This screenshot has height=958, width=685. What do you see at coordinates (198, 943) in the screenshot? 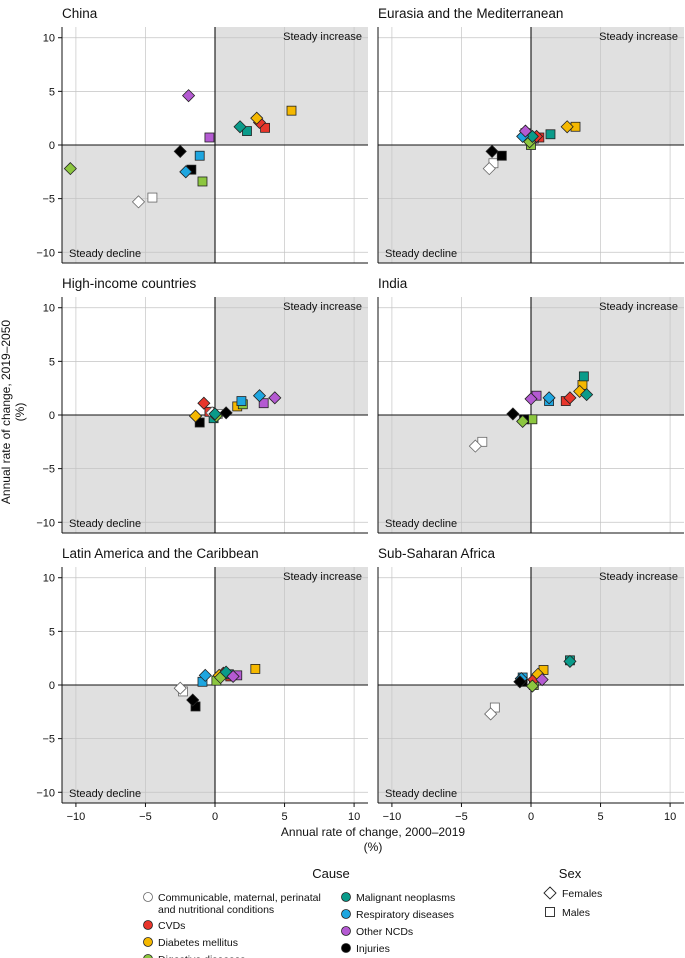
I see `legend-label-diab: Diabetes mellitus` at bounding box center [198, 943].